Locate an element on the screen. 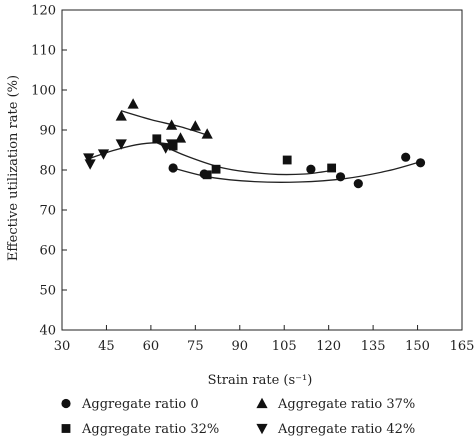  x-tick-label: 90 is located at coordinates (240, 346).